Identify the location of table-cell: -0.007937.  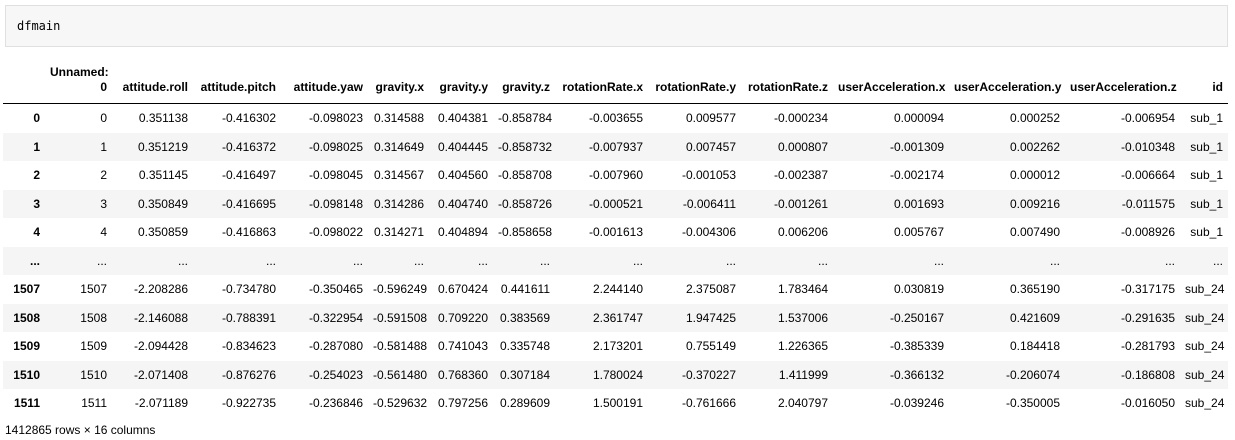
(615, 146).